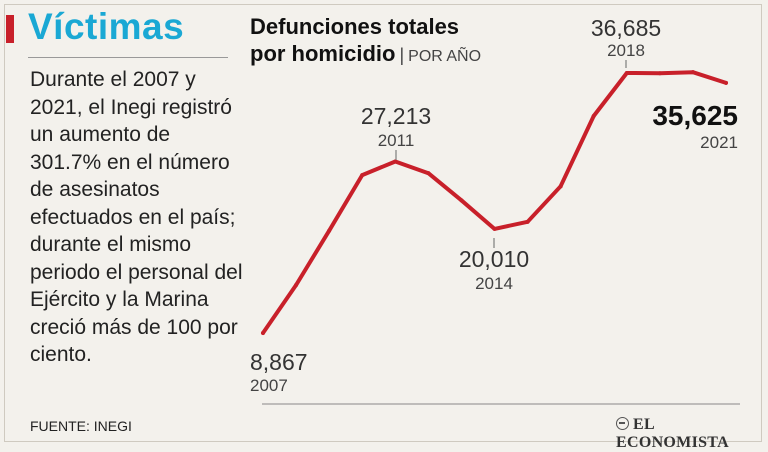 This screenshot has width=768, height=452. What do you see at coordinates (461, 200) in the screenshot?
I see `data-point-2013` at bounding box center [461, 200].